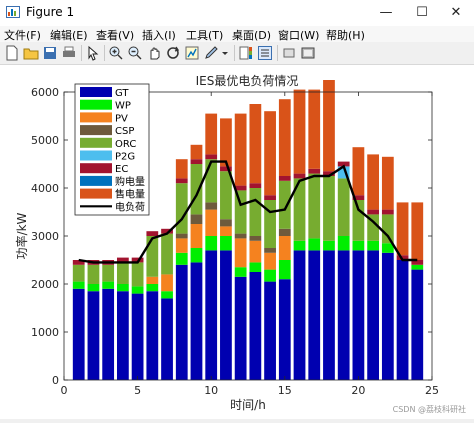 The width and height of the screenshot is (474, 423). Describe the element at coordinates (121, 118) in the screenshot. I see `legend-label-2: PV` at that location.